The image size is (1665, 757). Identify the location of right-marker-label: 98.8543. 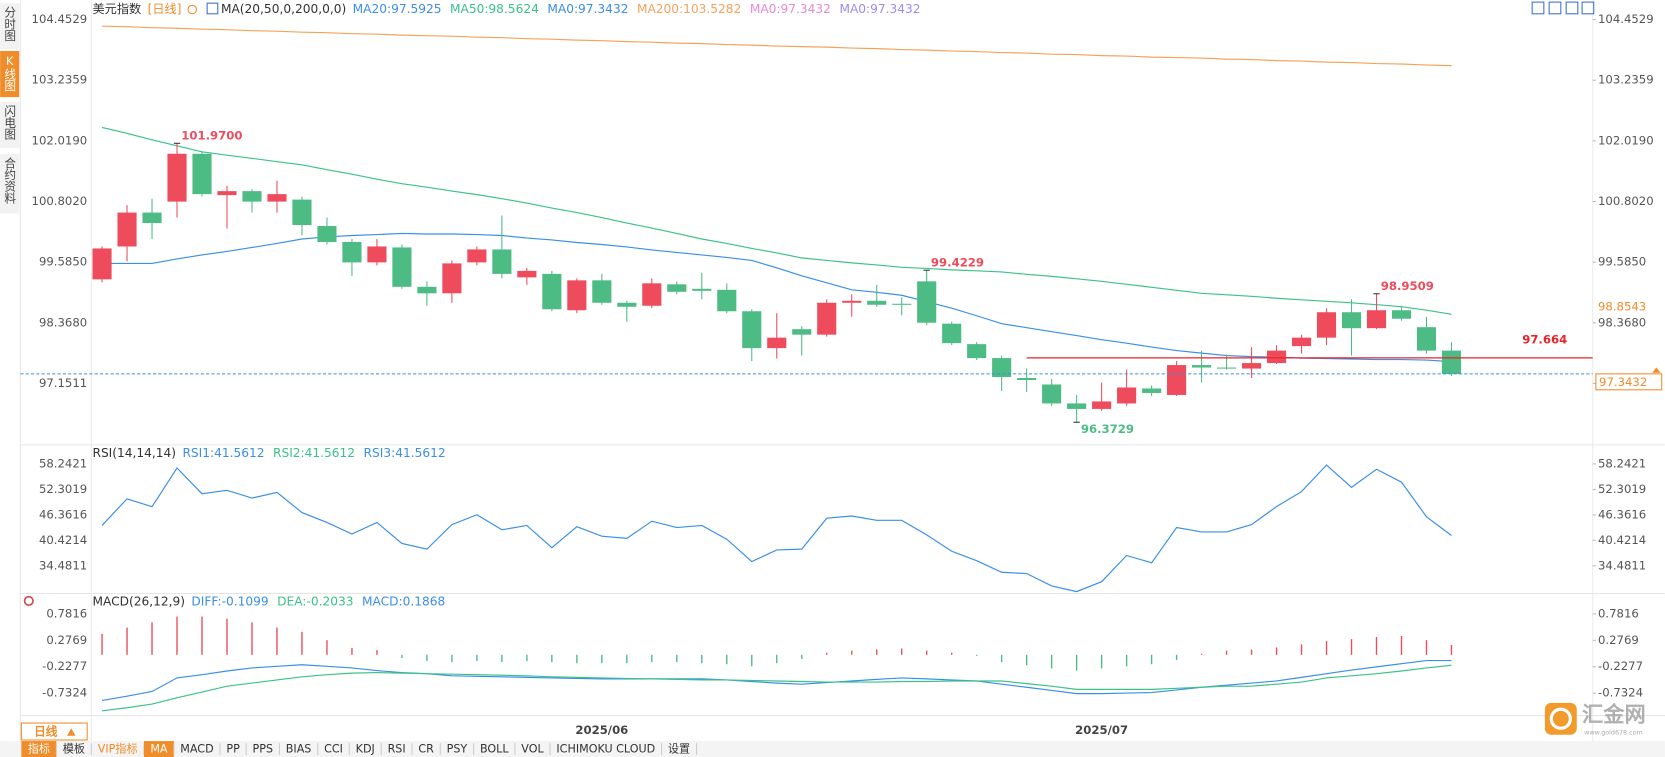
(1622, 307).